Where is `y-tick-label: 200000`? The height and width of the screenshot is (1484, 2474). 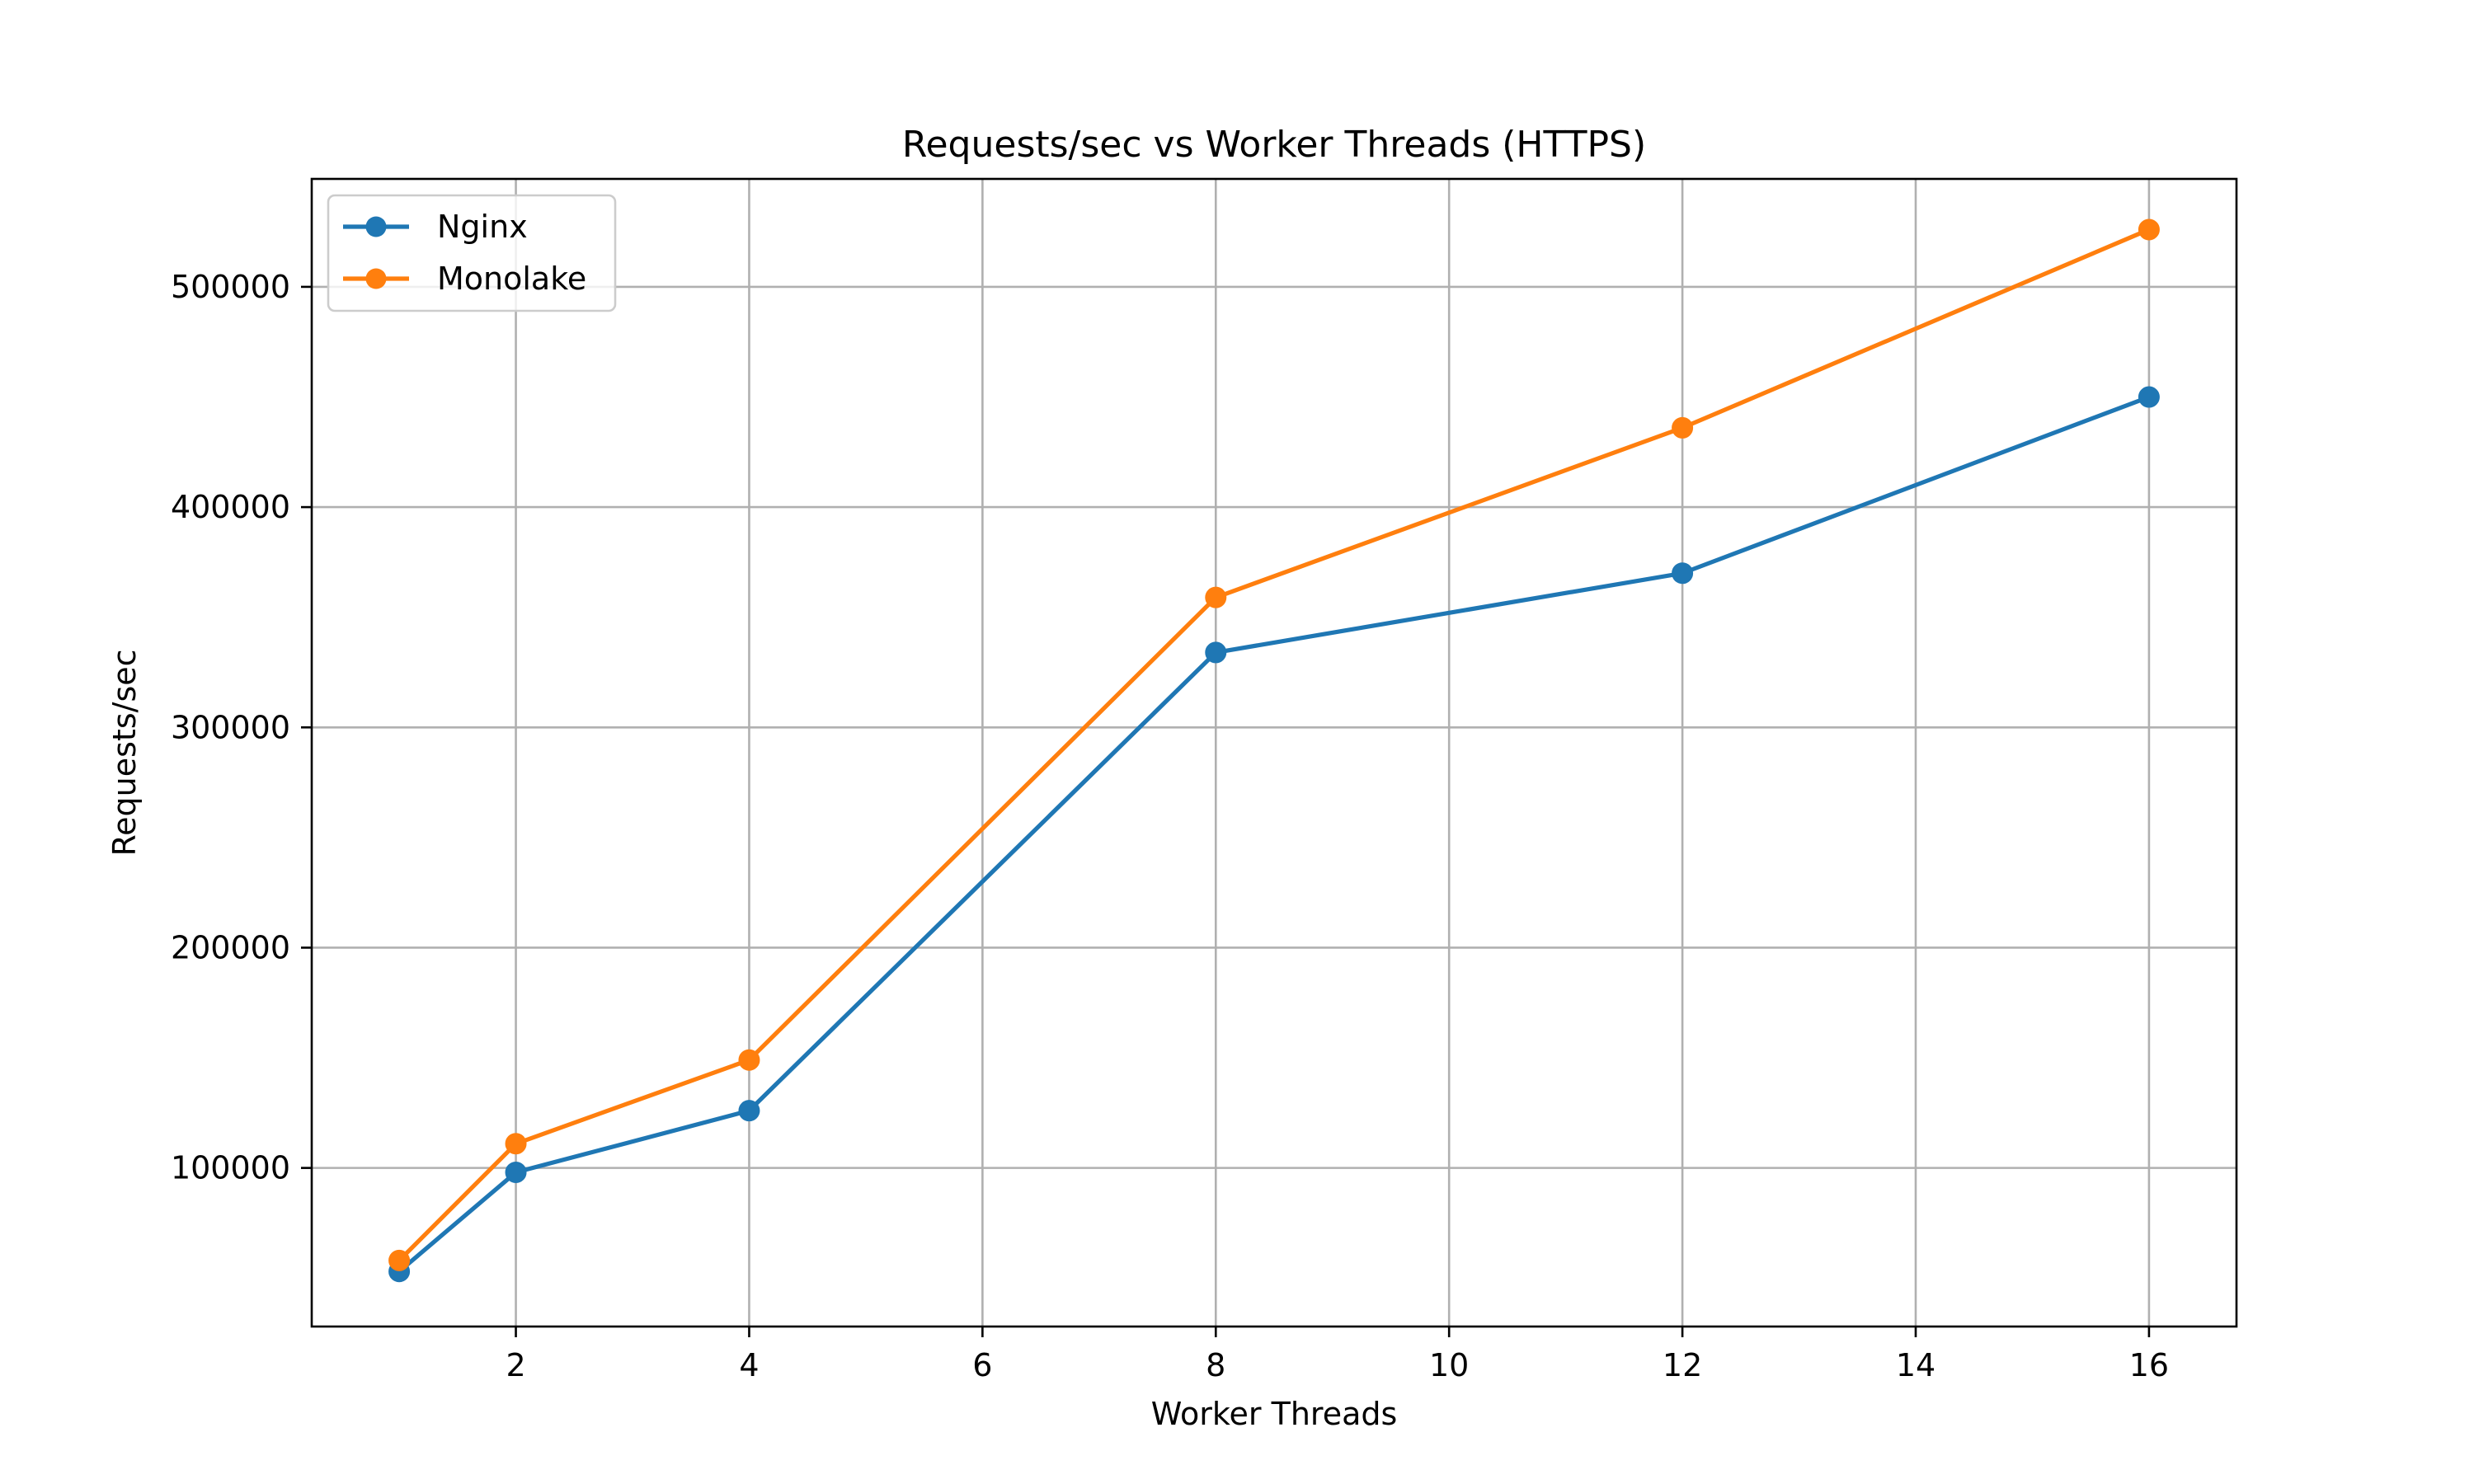
y-tick-label: 200000 is located at coordinates (230, 947).